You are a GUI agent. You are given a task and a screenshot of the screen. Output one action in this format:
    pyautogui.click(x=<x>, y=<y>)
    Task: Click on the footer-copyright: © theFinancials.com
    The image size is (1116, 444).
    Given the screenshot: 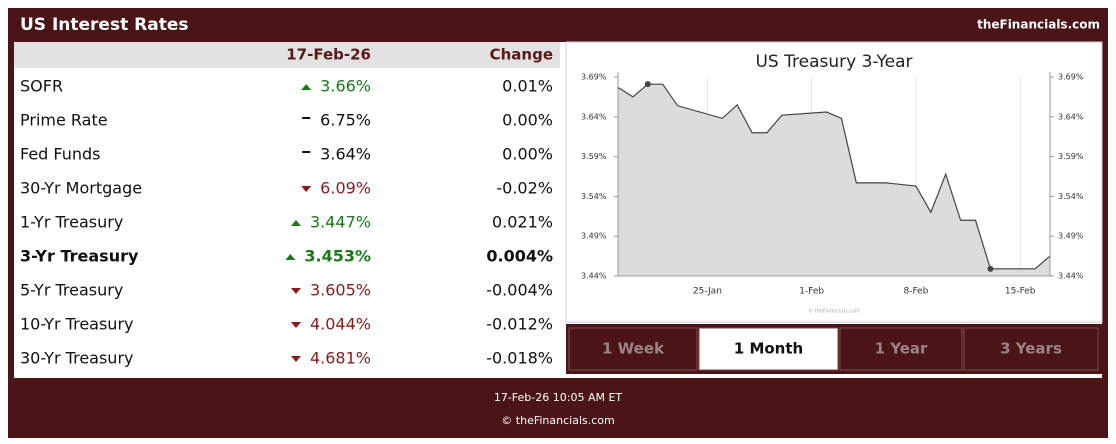 What is the action you would take?
    pyautogui.click(x=557, y=420)
    